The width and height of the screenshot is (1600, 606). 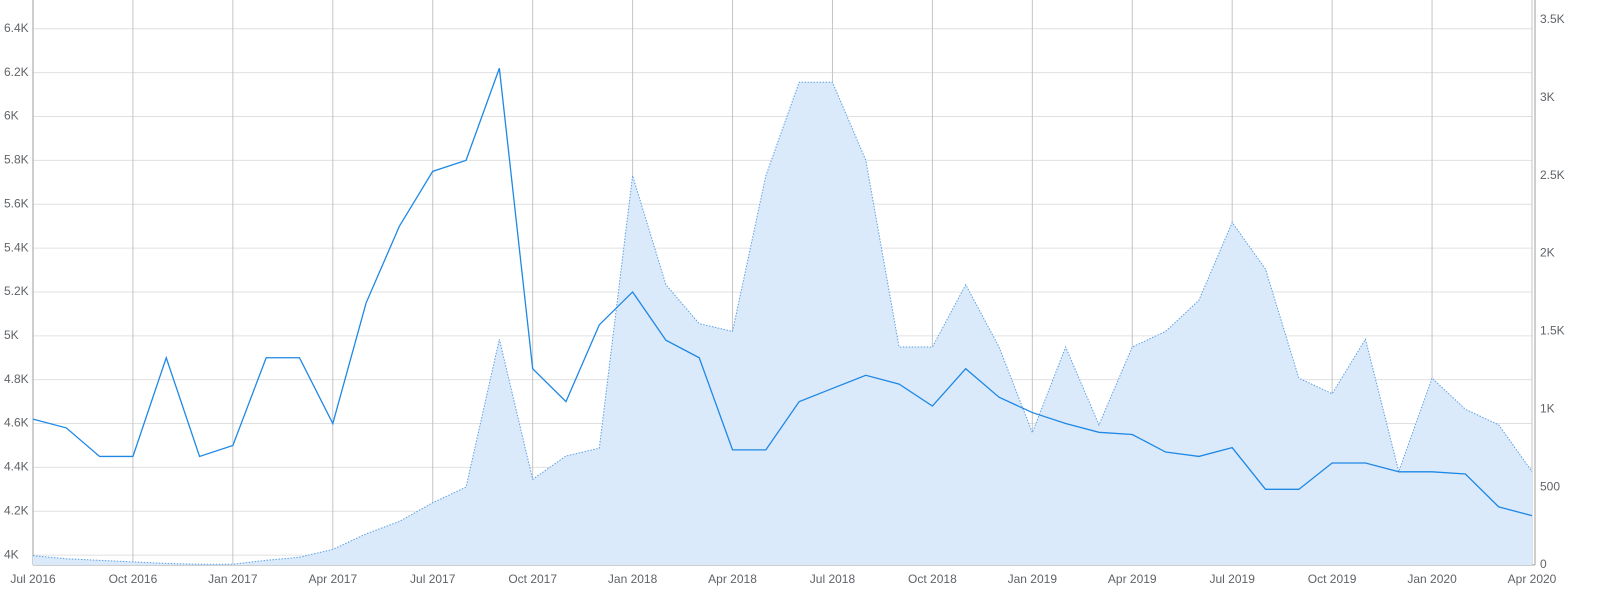 What do you see at coordinates (11, 554) in the screenshot?
I see `y-tick-label: 4K` at bounding box center [11, 554].